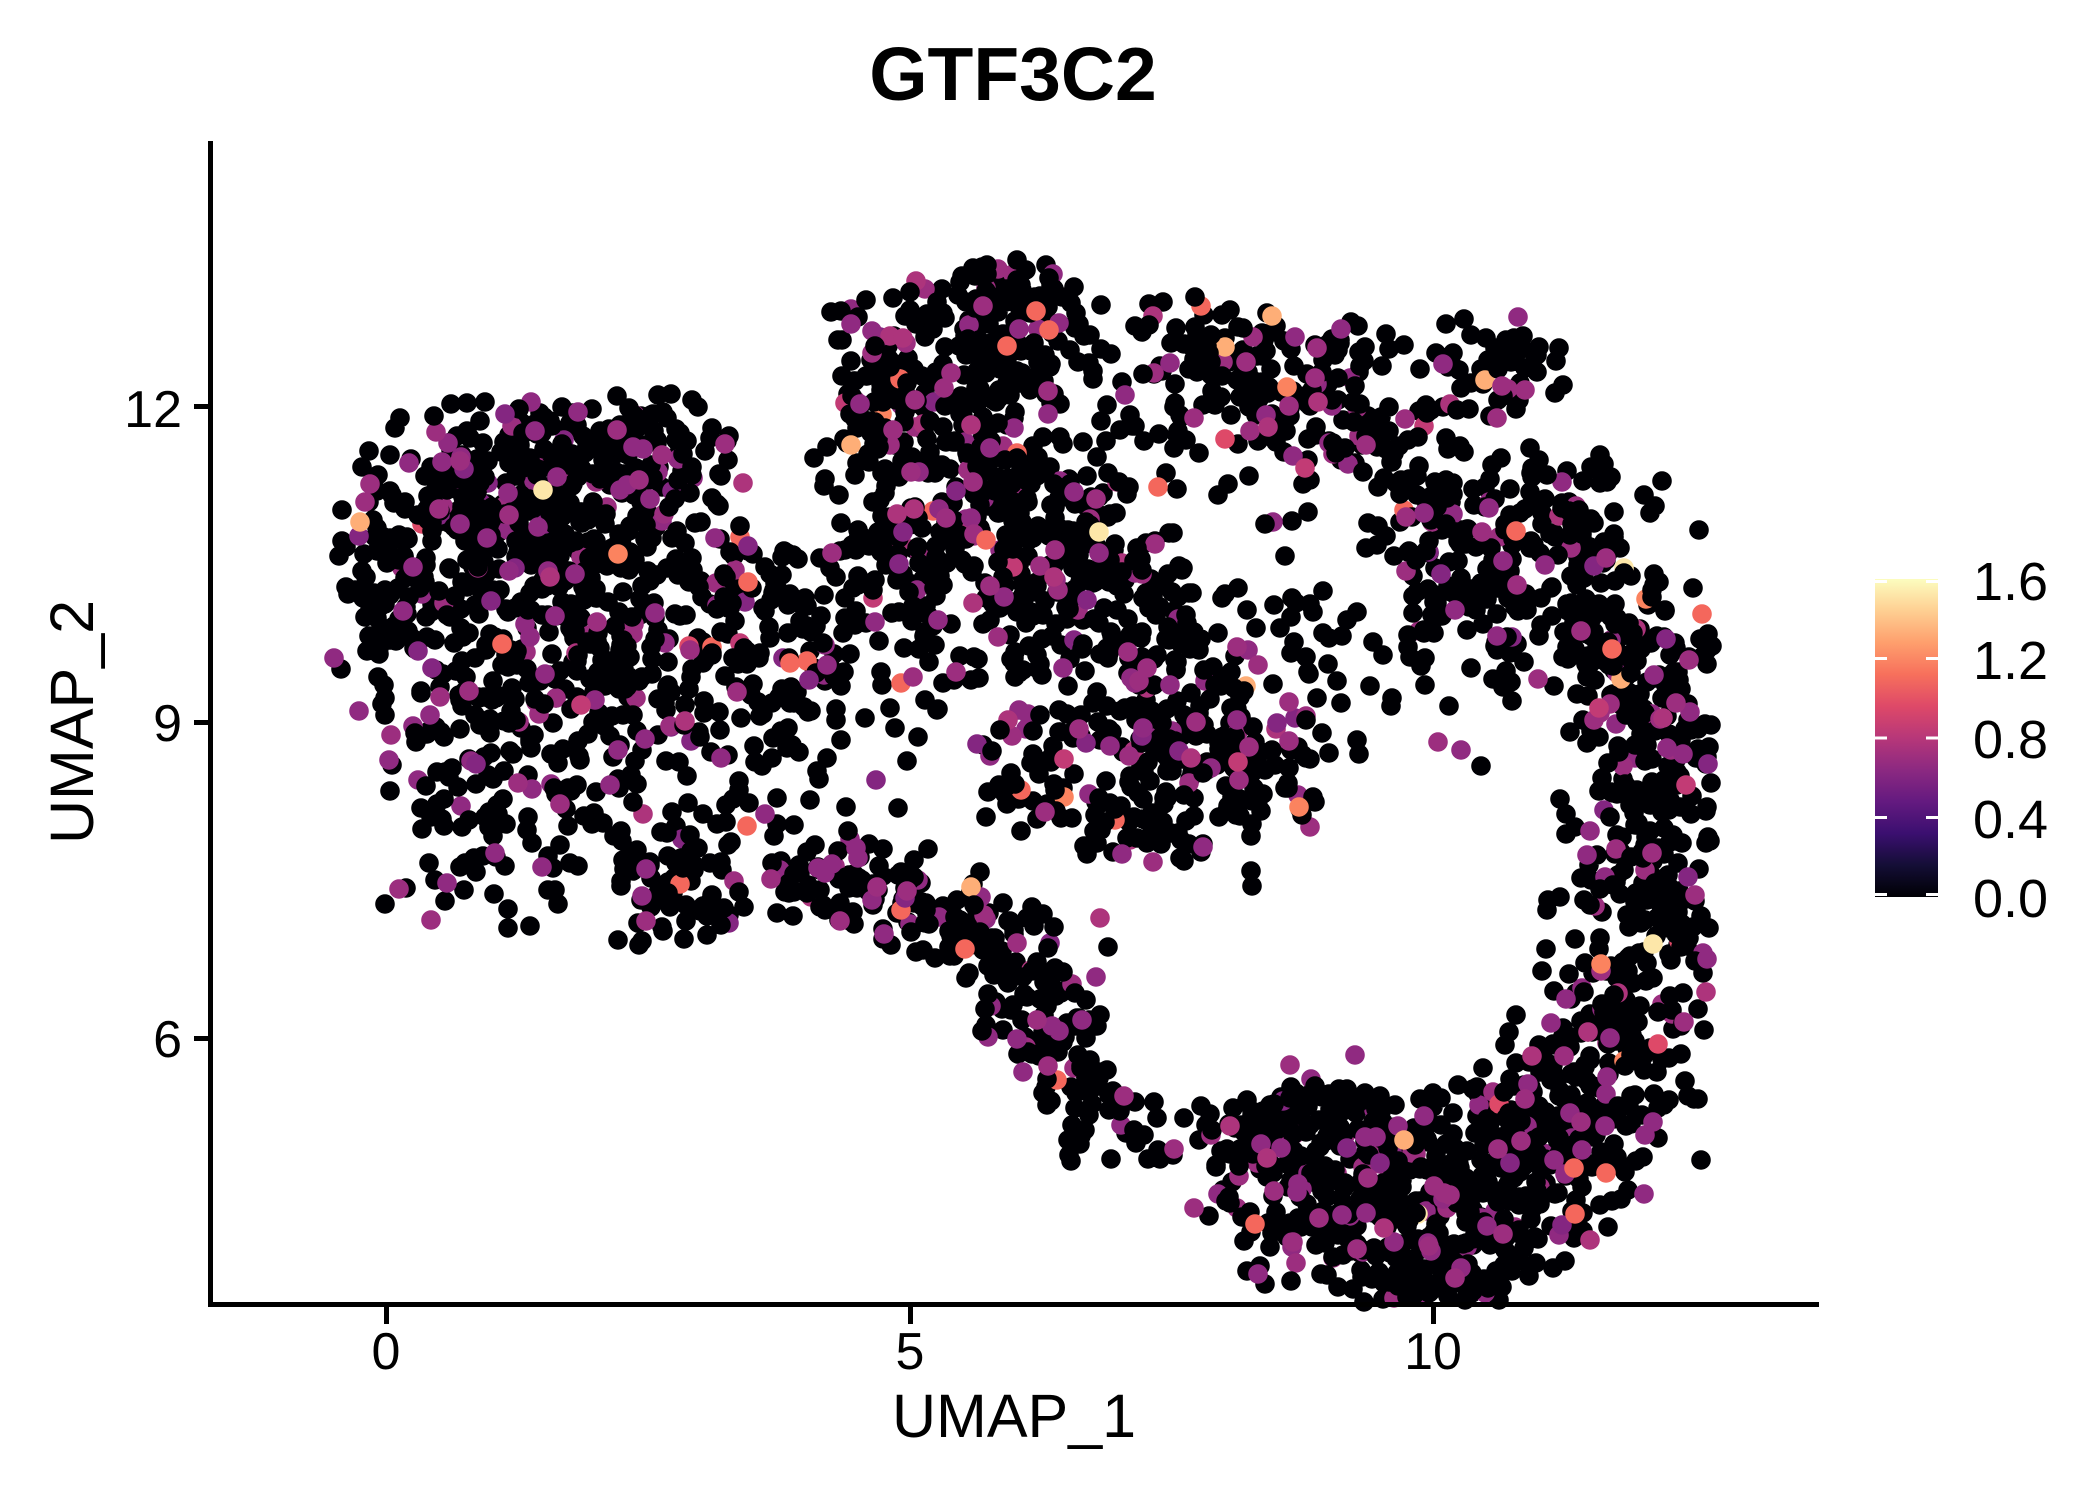 This screenshot has height=1500, width=2100. Describe the element at coordinates (1013, 74) in the screenshot. I see `svg-text: GTF3C2` at that location.